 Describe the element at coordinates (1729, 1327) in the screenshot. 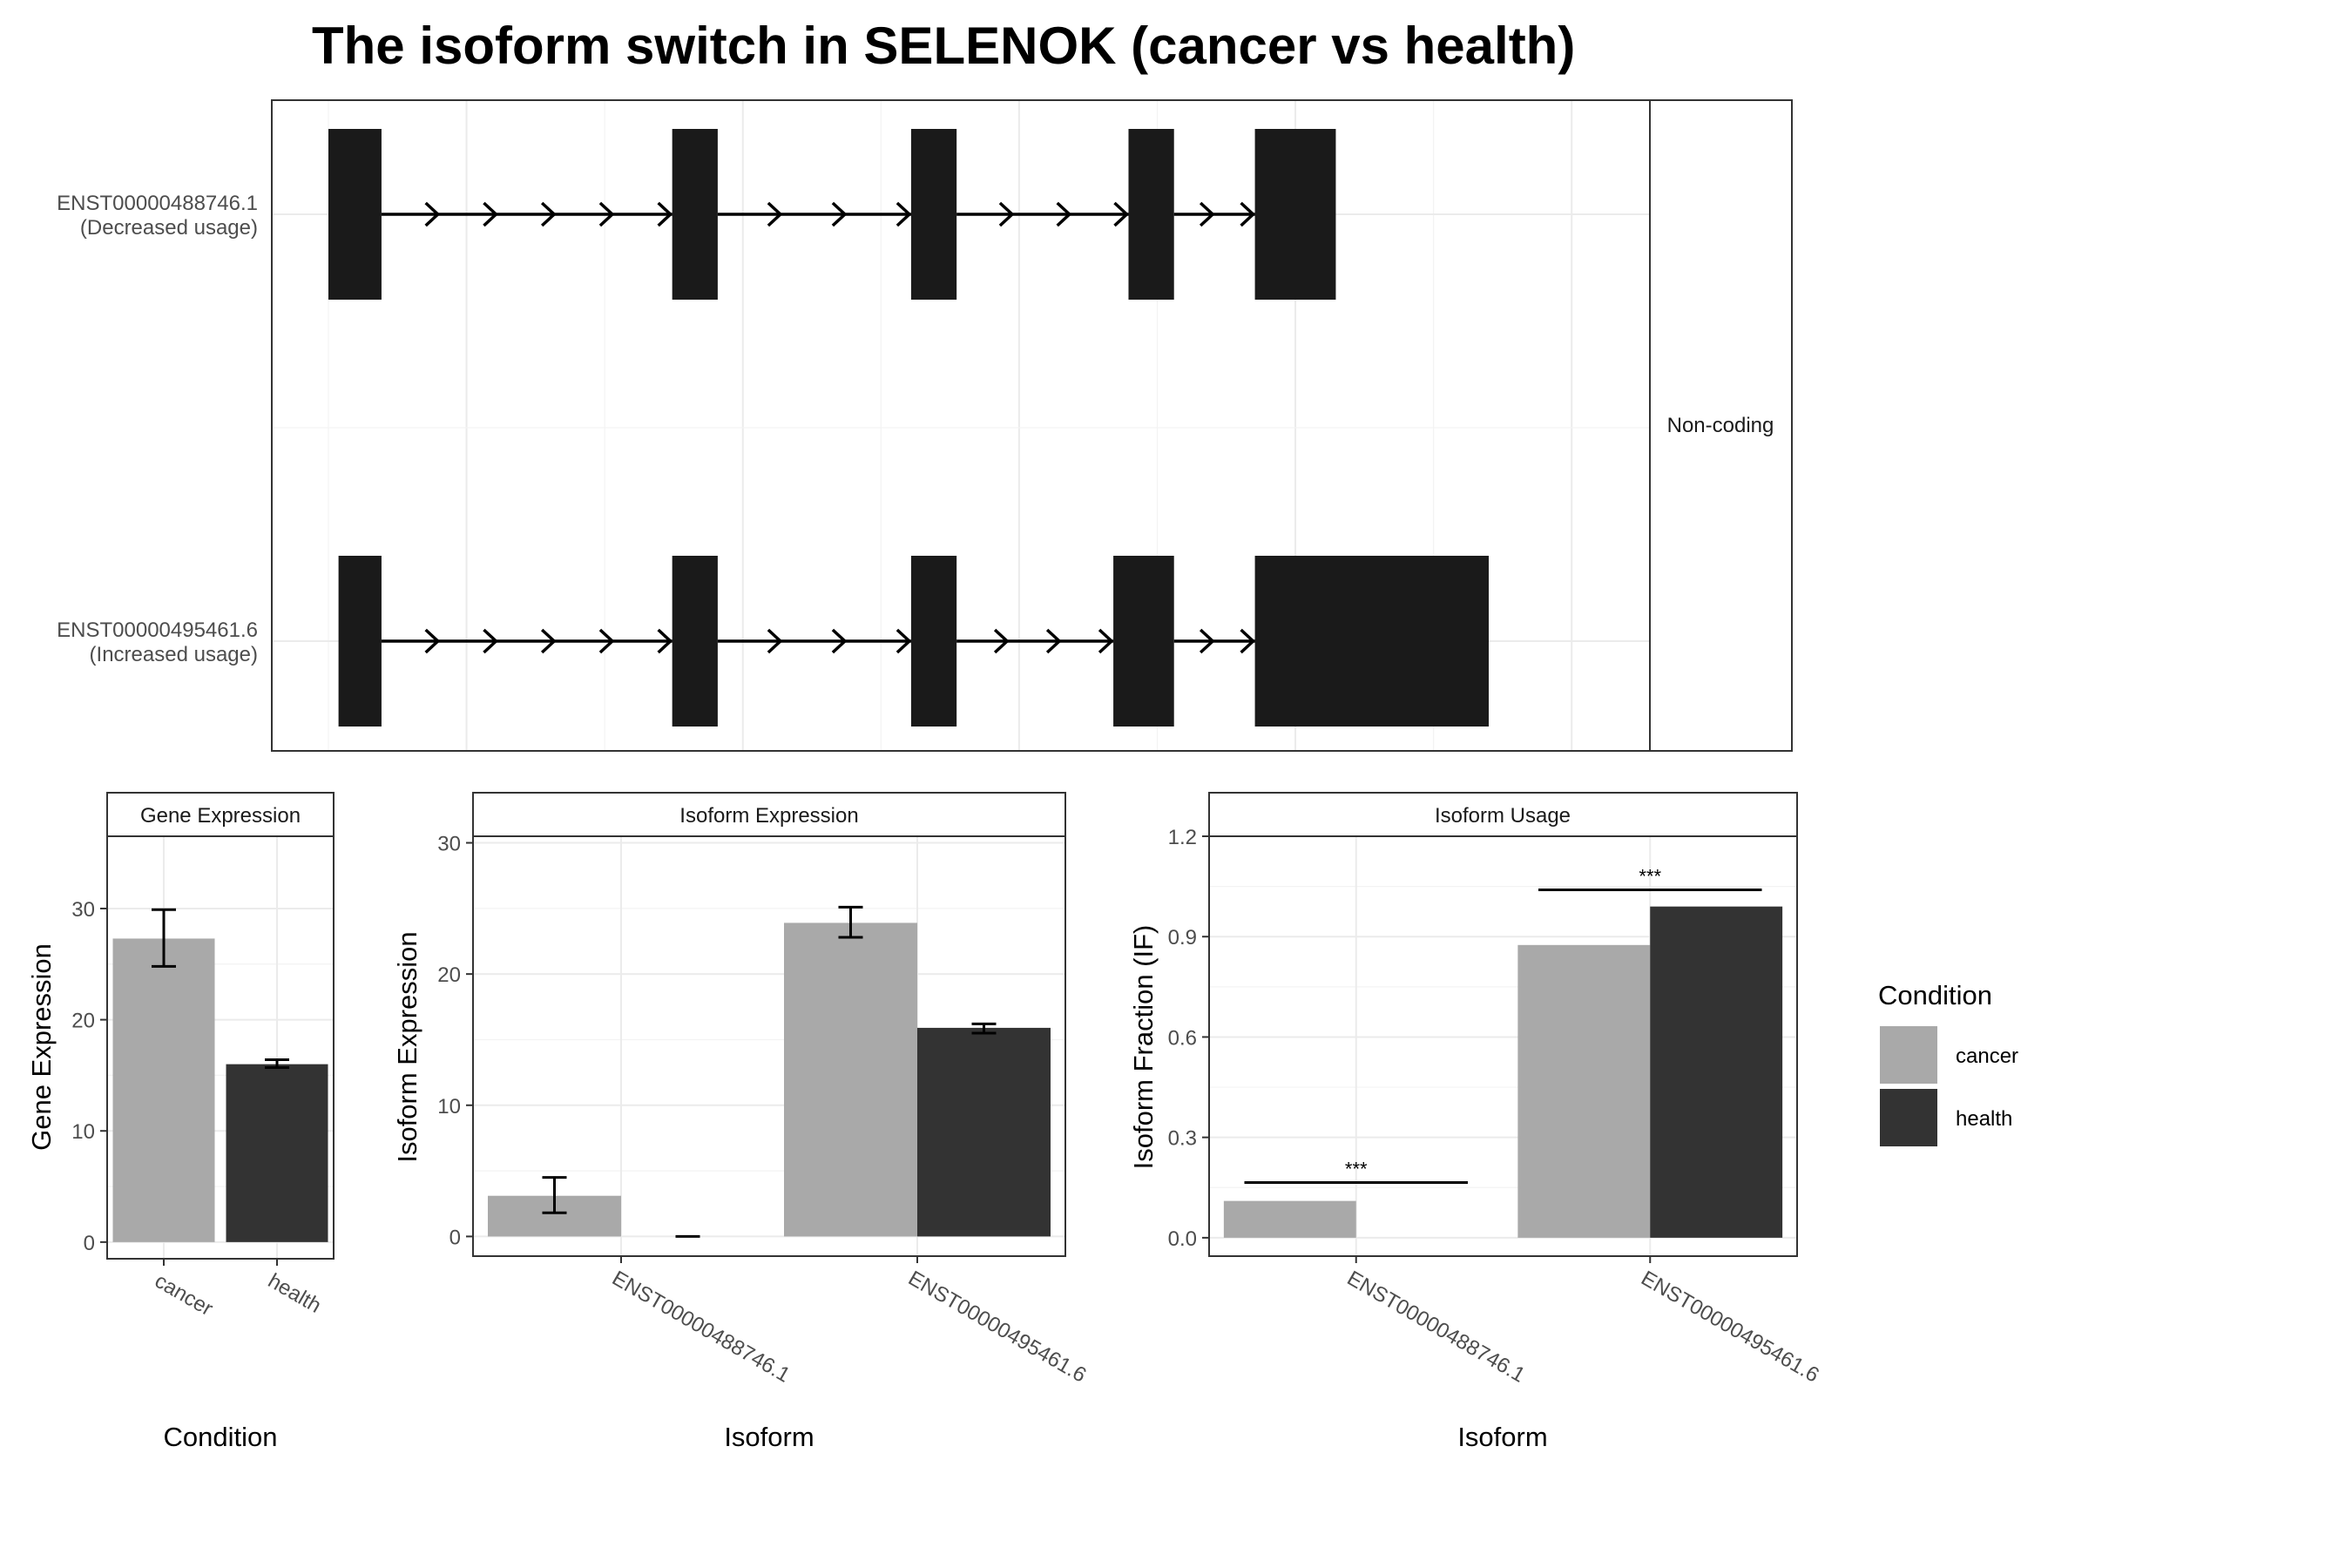

I see `p3-xtick-label-1: ENST00000495461.6` at that location.